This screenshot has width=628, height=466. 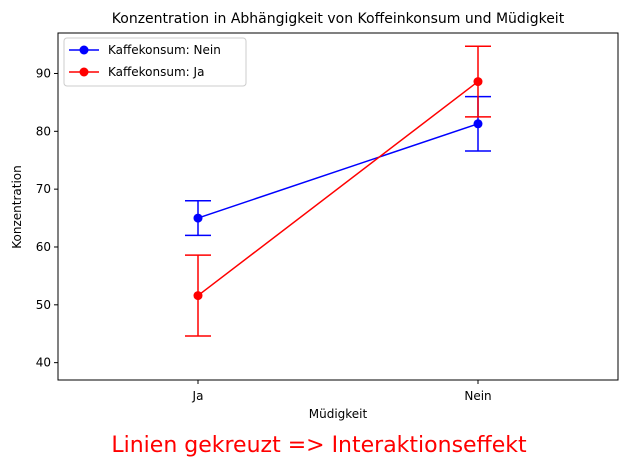 What do you see at coordinates (338, 171) in the screenshot?
I see `series-line` at bounding box center [338, 171].